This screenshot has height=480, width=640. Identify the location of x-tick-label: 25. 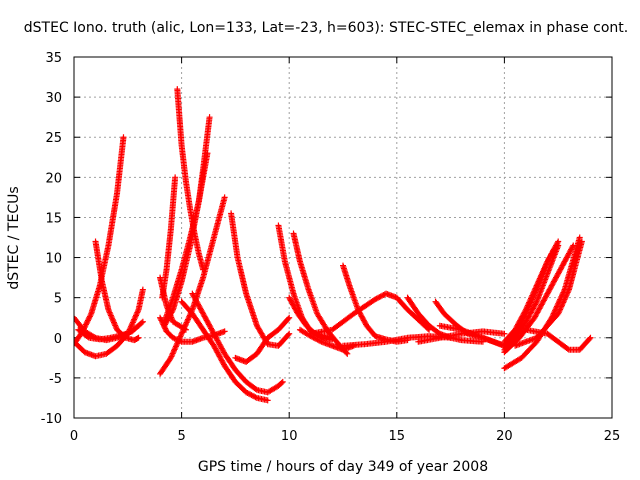
(612, 436).